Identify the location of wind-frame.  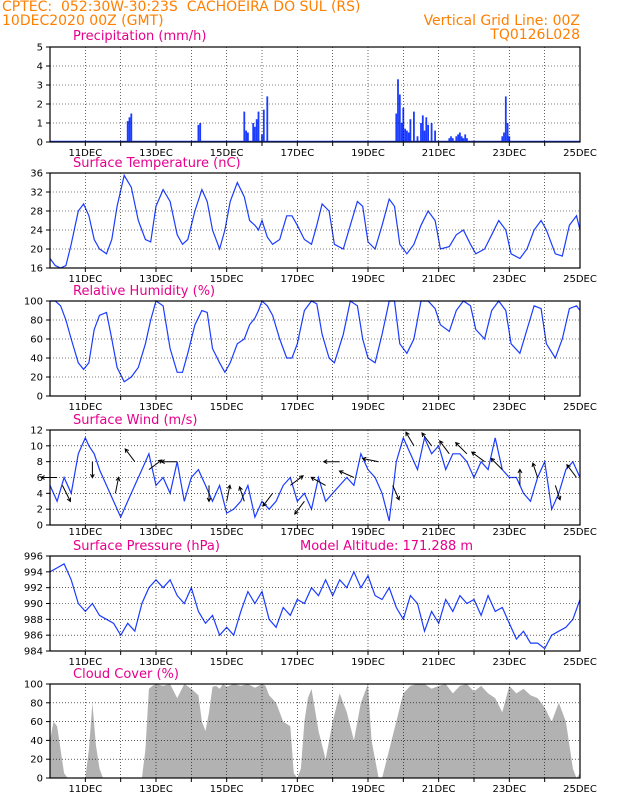
(315, 477).